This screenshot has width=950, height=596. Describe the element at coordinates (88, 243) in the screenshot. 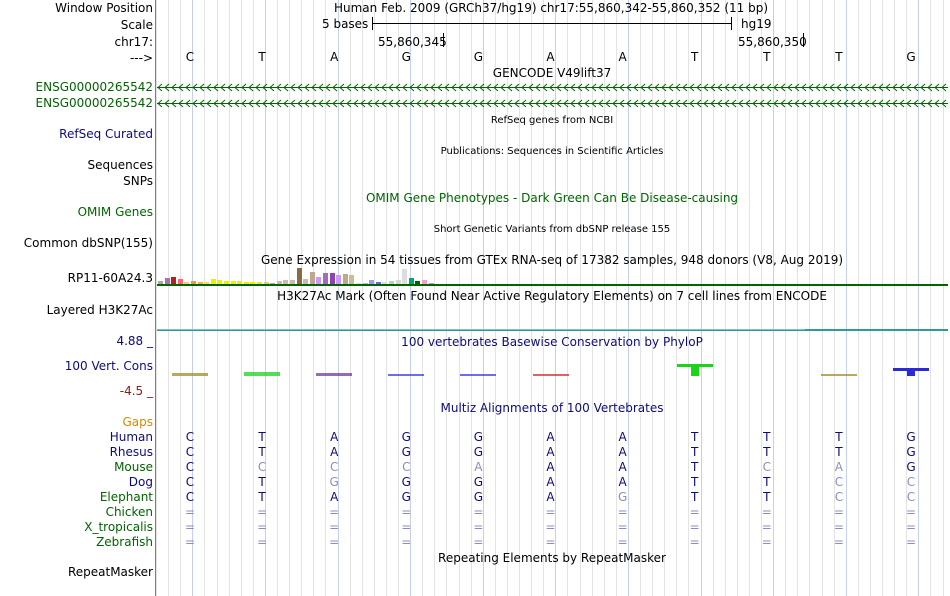

I see `label-dbsnp: Common dbSNP(155)` at that location.